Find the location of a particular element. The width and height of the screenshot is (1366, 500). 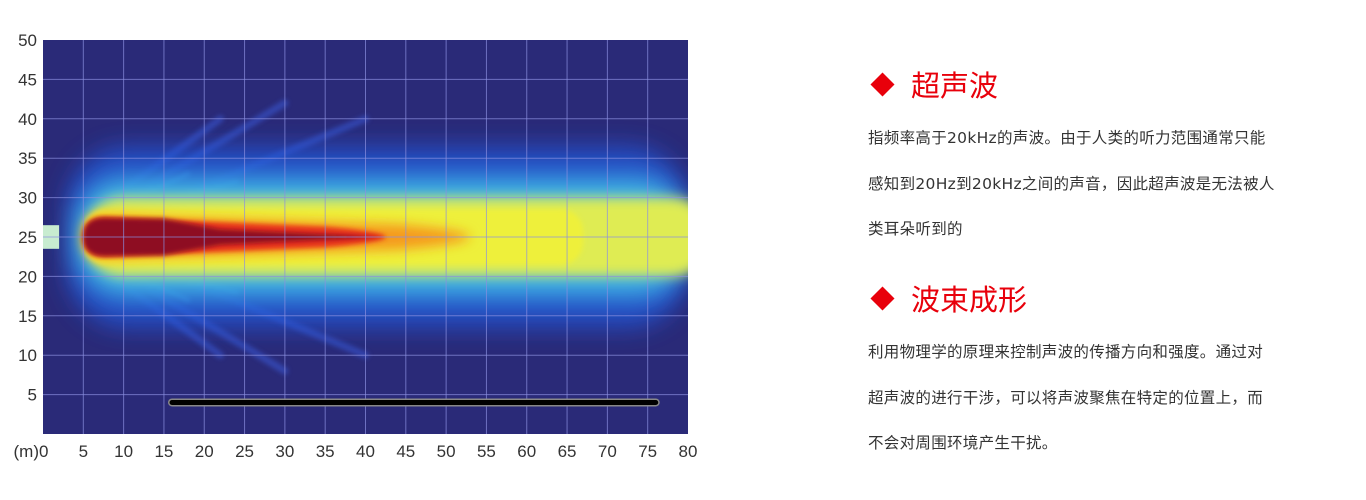

x-unit-label: (m) is located at coordinates (26, 451).